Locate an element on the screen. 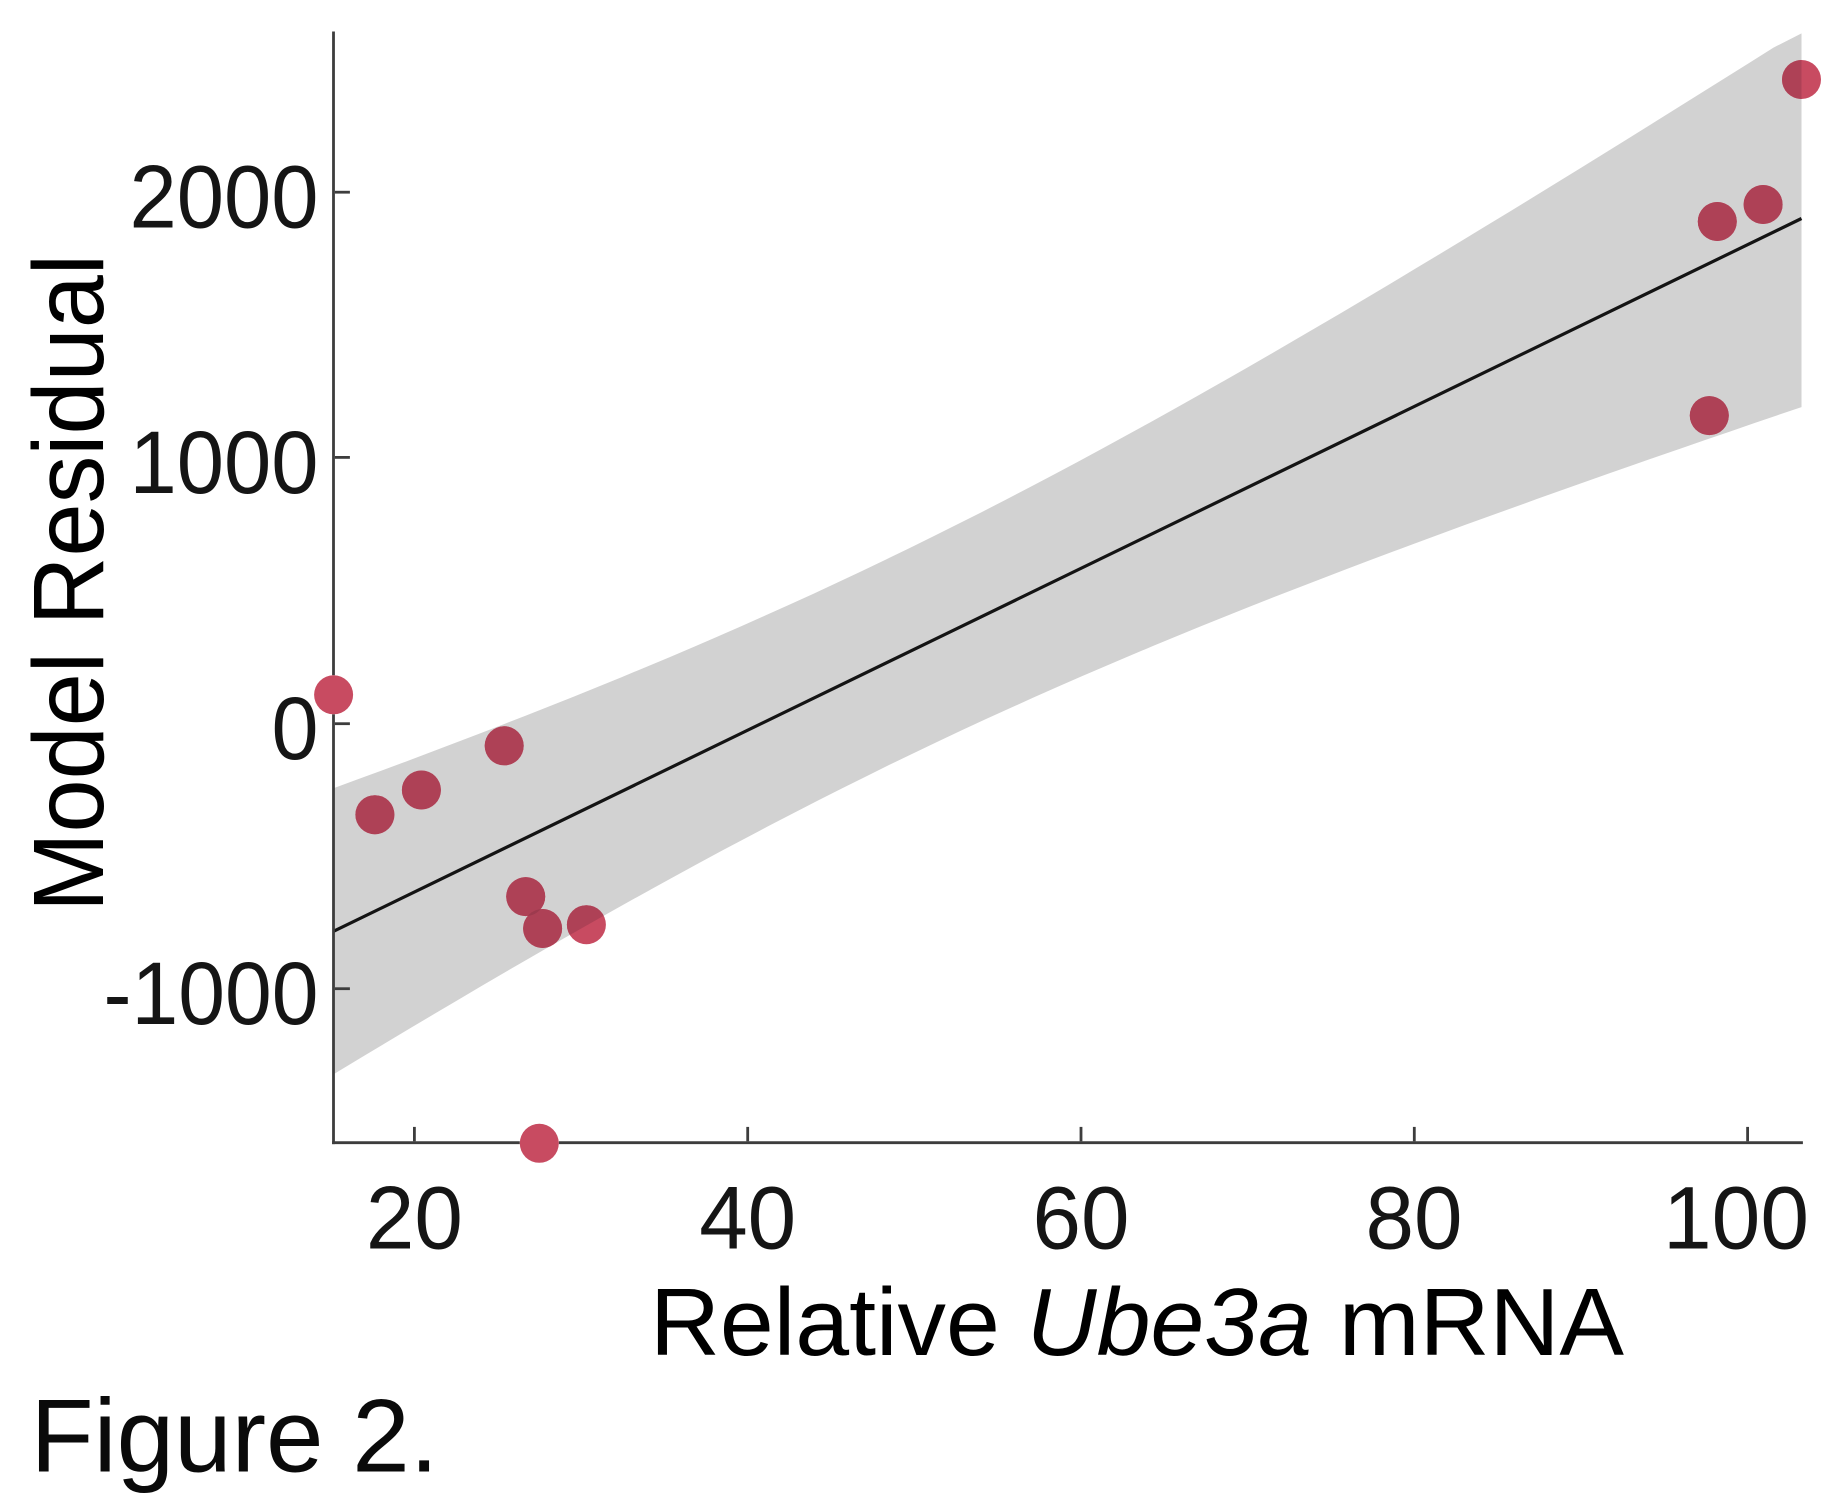 Image resolution: width=1836 pixels, height=1506 pixels. svg-text: 40 is located at coordinates (747, 1218).